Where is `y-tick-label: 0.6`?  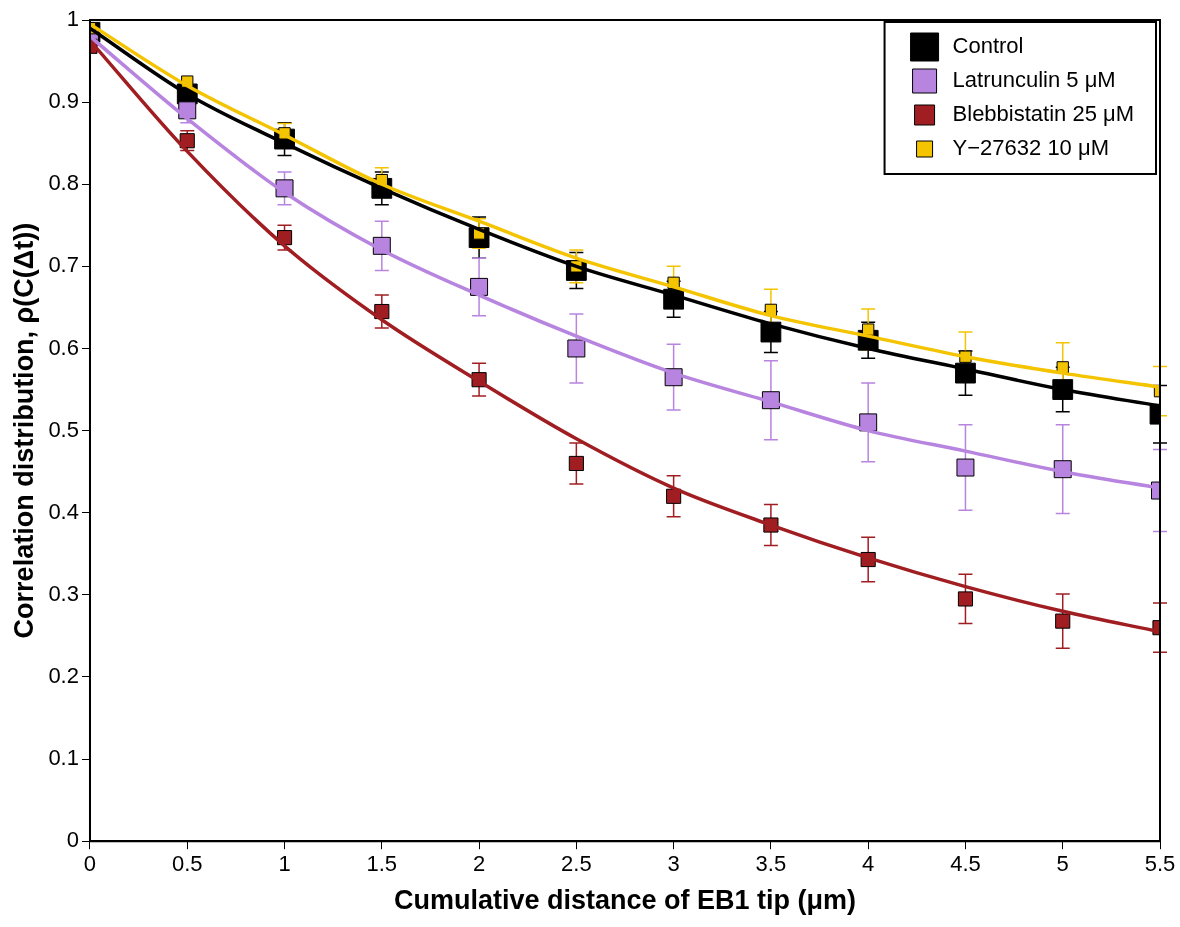
y-tick-label: 0.6 is located at coordinates (63, 347).